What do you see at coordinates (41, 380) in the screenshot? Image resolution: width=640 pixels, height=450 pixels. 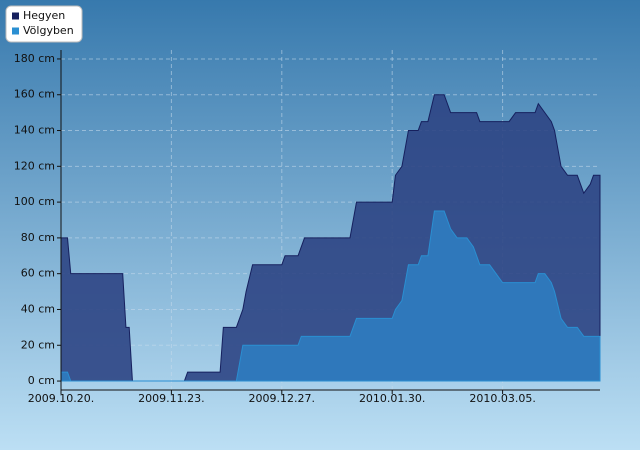 I see `y-tick-label: 0 cm` at bounding box center [41, 380].